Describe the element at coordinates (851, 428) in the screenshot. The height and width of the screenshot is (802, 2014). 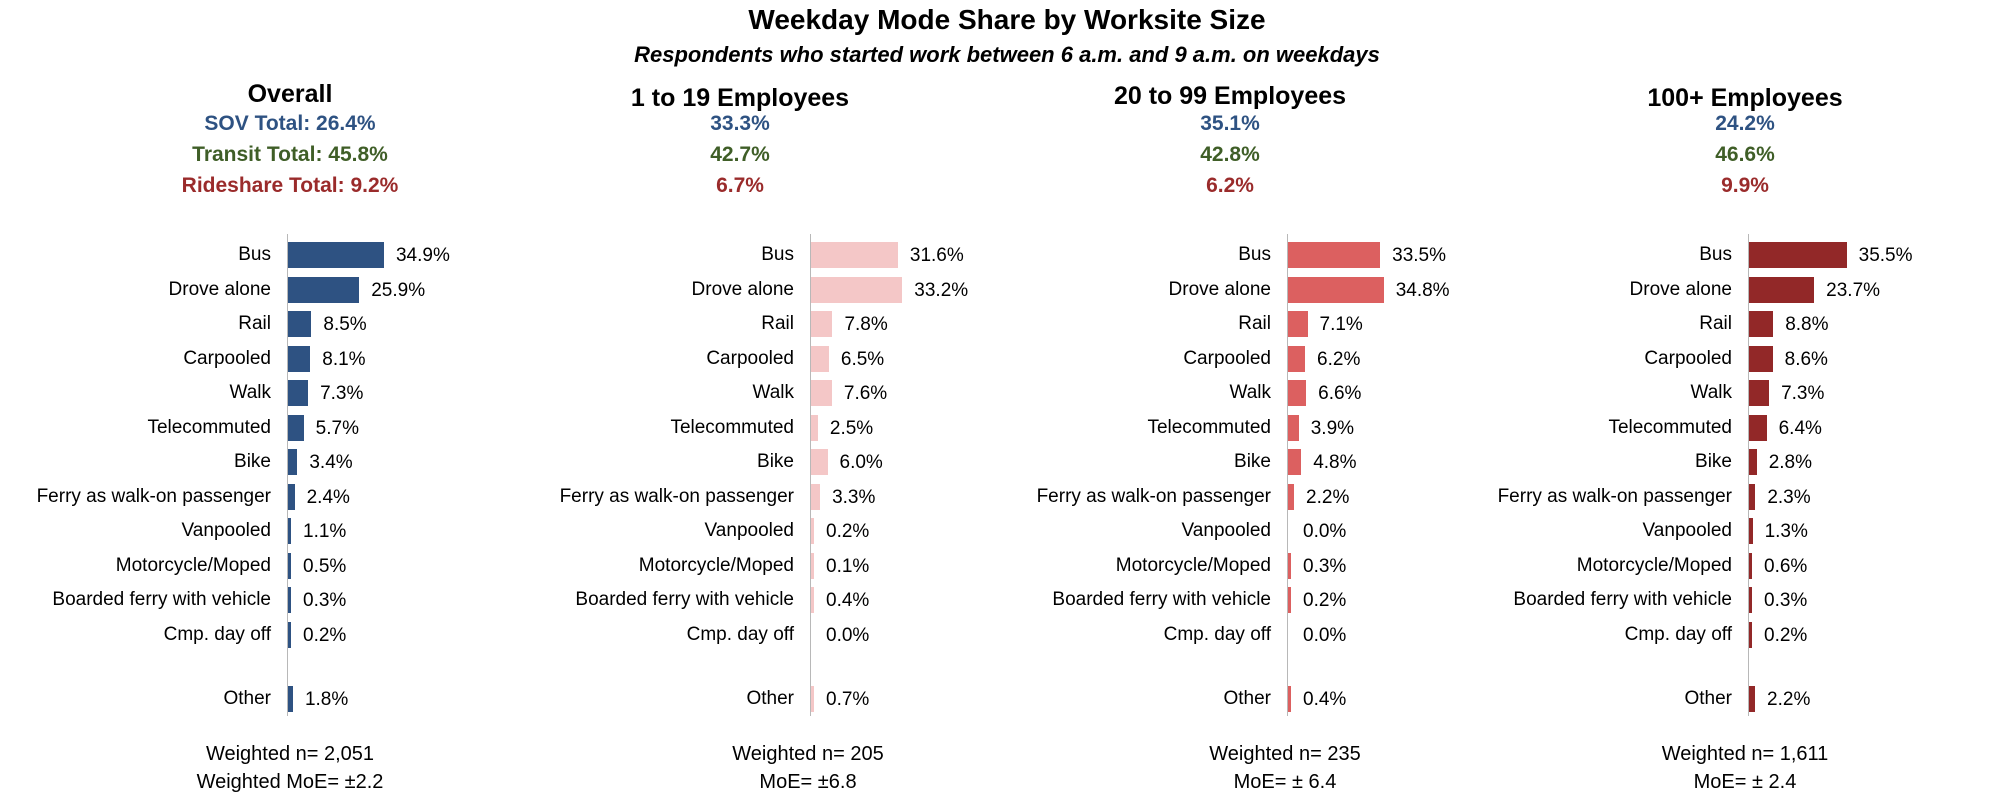
I see `data-label: 2.5%` at that location.